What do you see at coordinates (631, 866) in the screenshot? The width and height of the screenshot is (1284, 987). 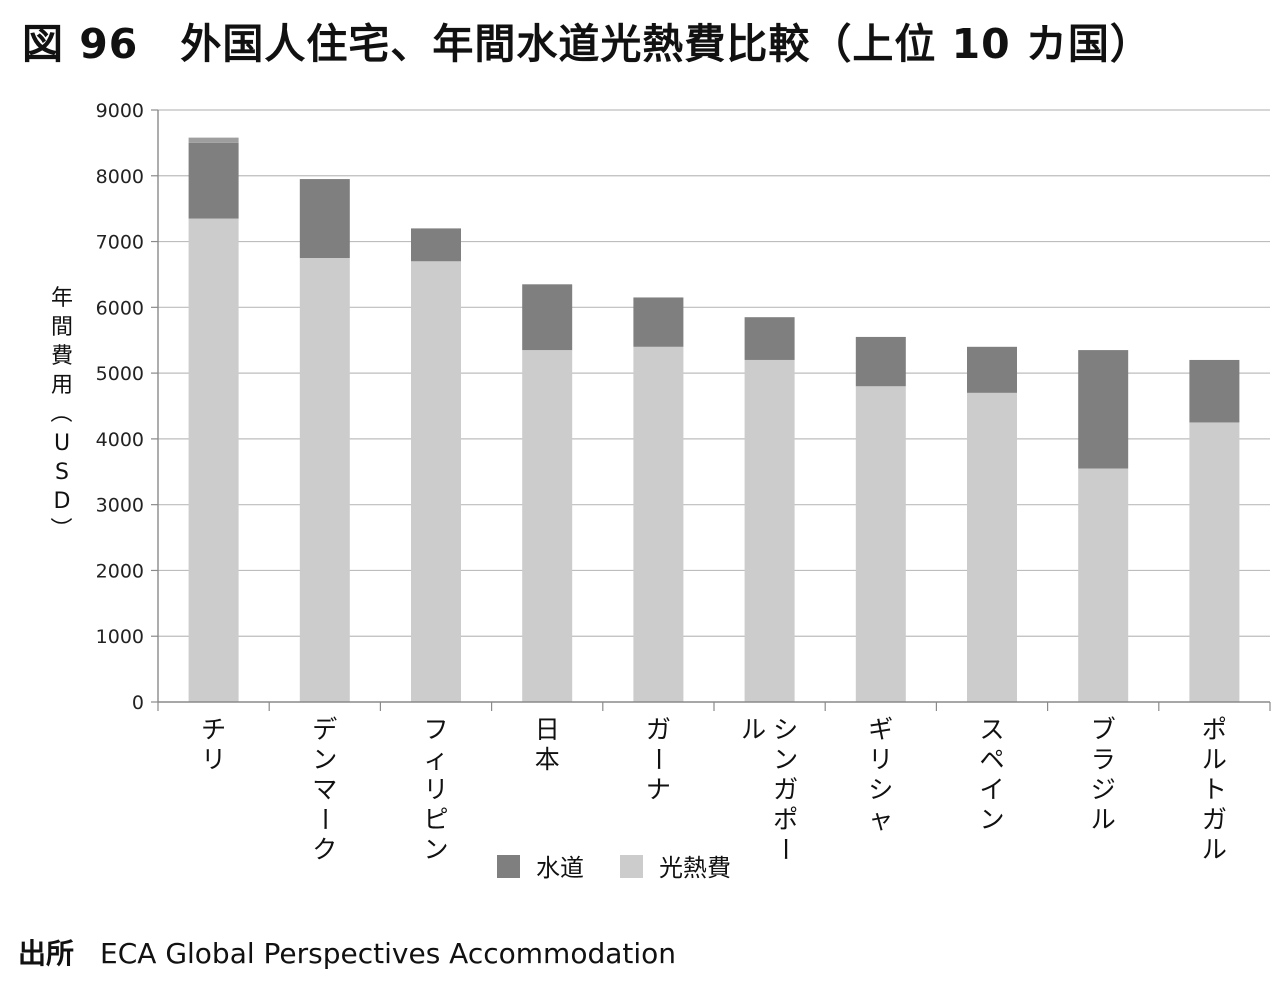 I see `legend-swatch-utilities` at bounding box center [631, 866].